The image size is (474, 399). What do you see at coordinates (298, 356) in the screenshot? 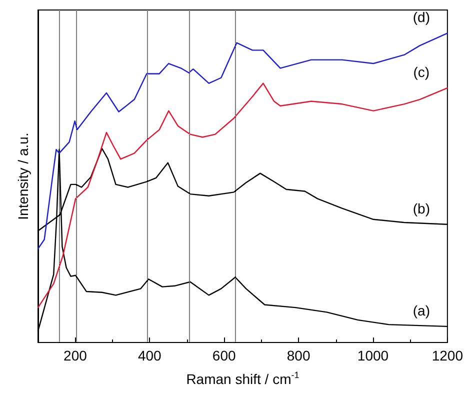
I see `x-tick-label: 800` at bounding box center [298, 356].